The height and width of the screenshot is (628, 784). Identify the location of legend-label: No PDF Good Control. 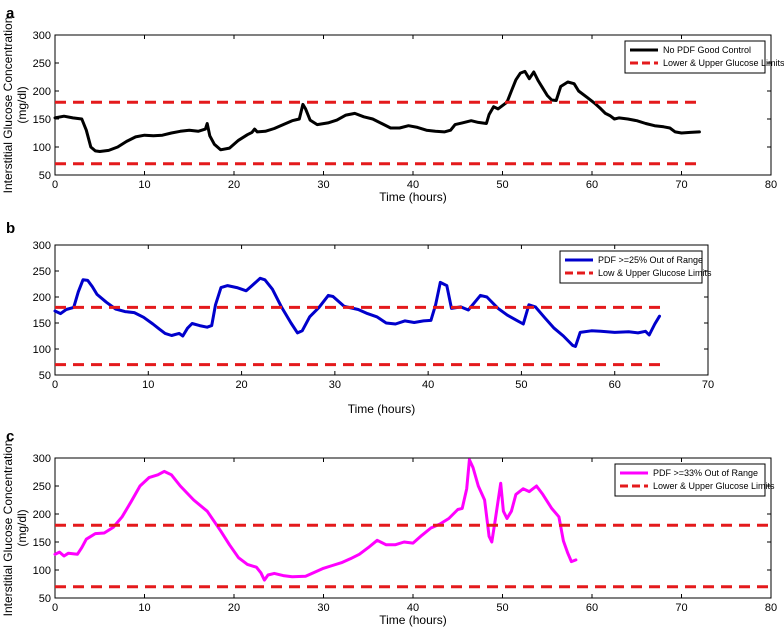
(707, 50).